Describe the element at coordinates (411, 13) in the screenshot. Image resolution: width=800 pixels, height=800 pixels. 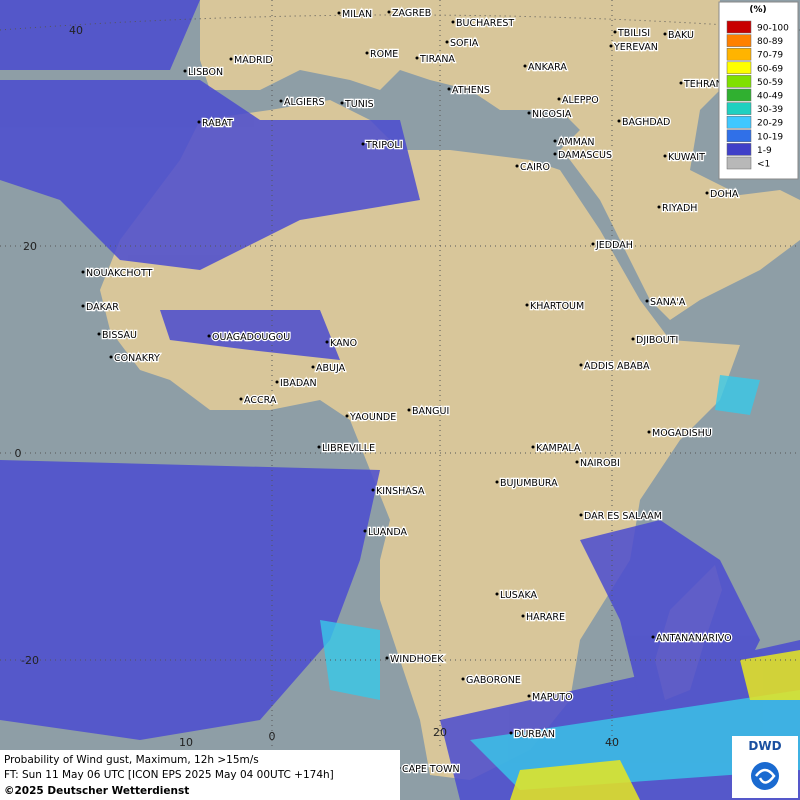
I see `city-label: ZAGREB` at that location.